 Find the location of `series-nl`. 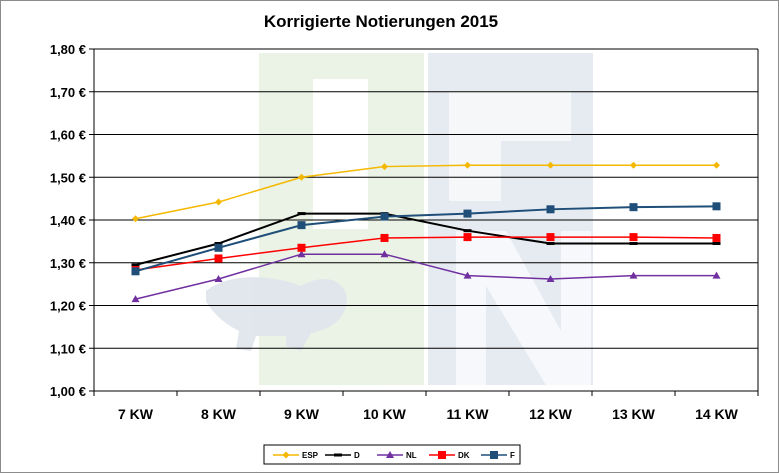

series-nl is located at coordinates (426, 276).